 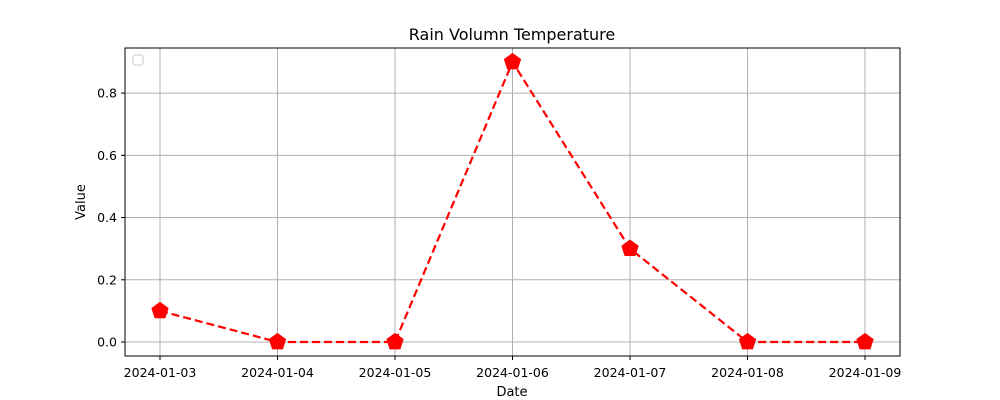 I want to click on y-tick-label: 0.8, so click(x=107, y=93).